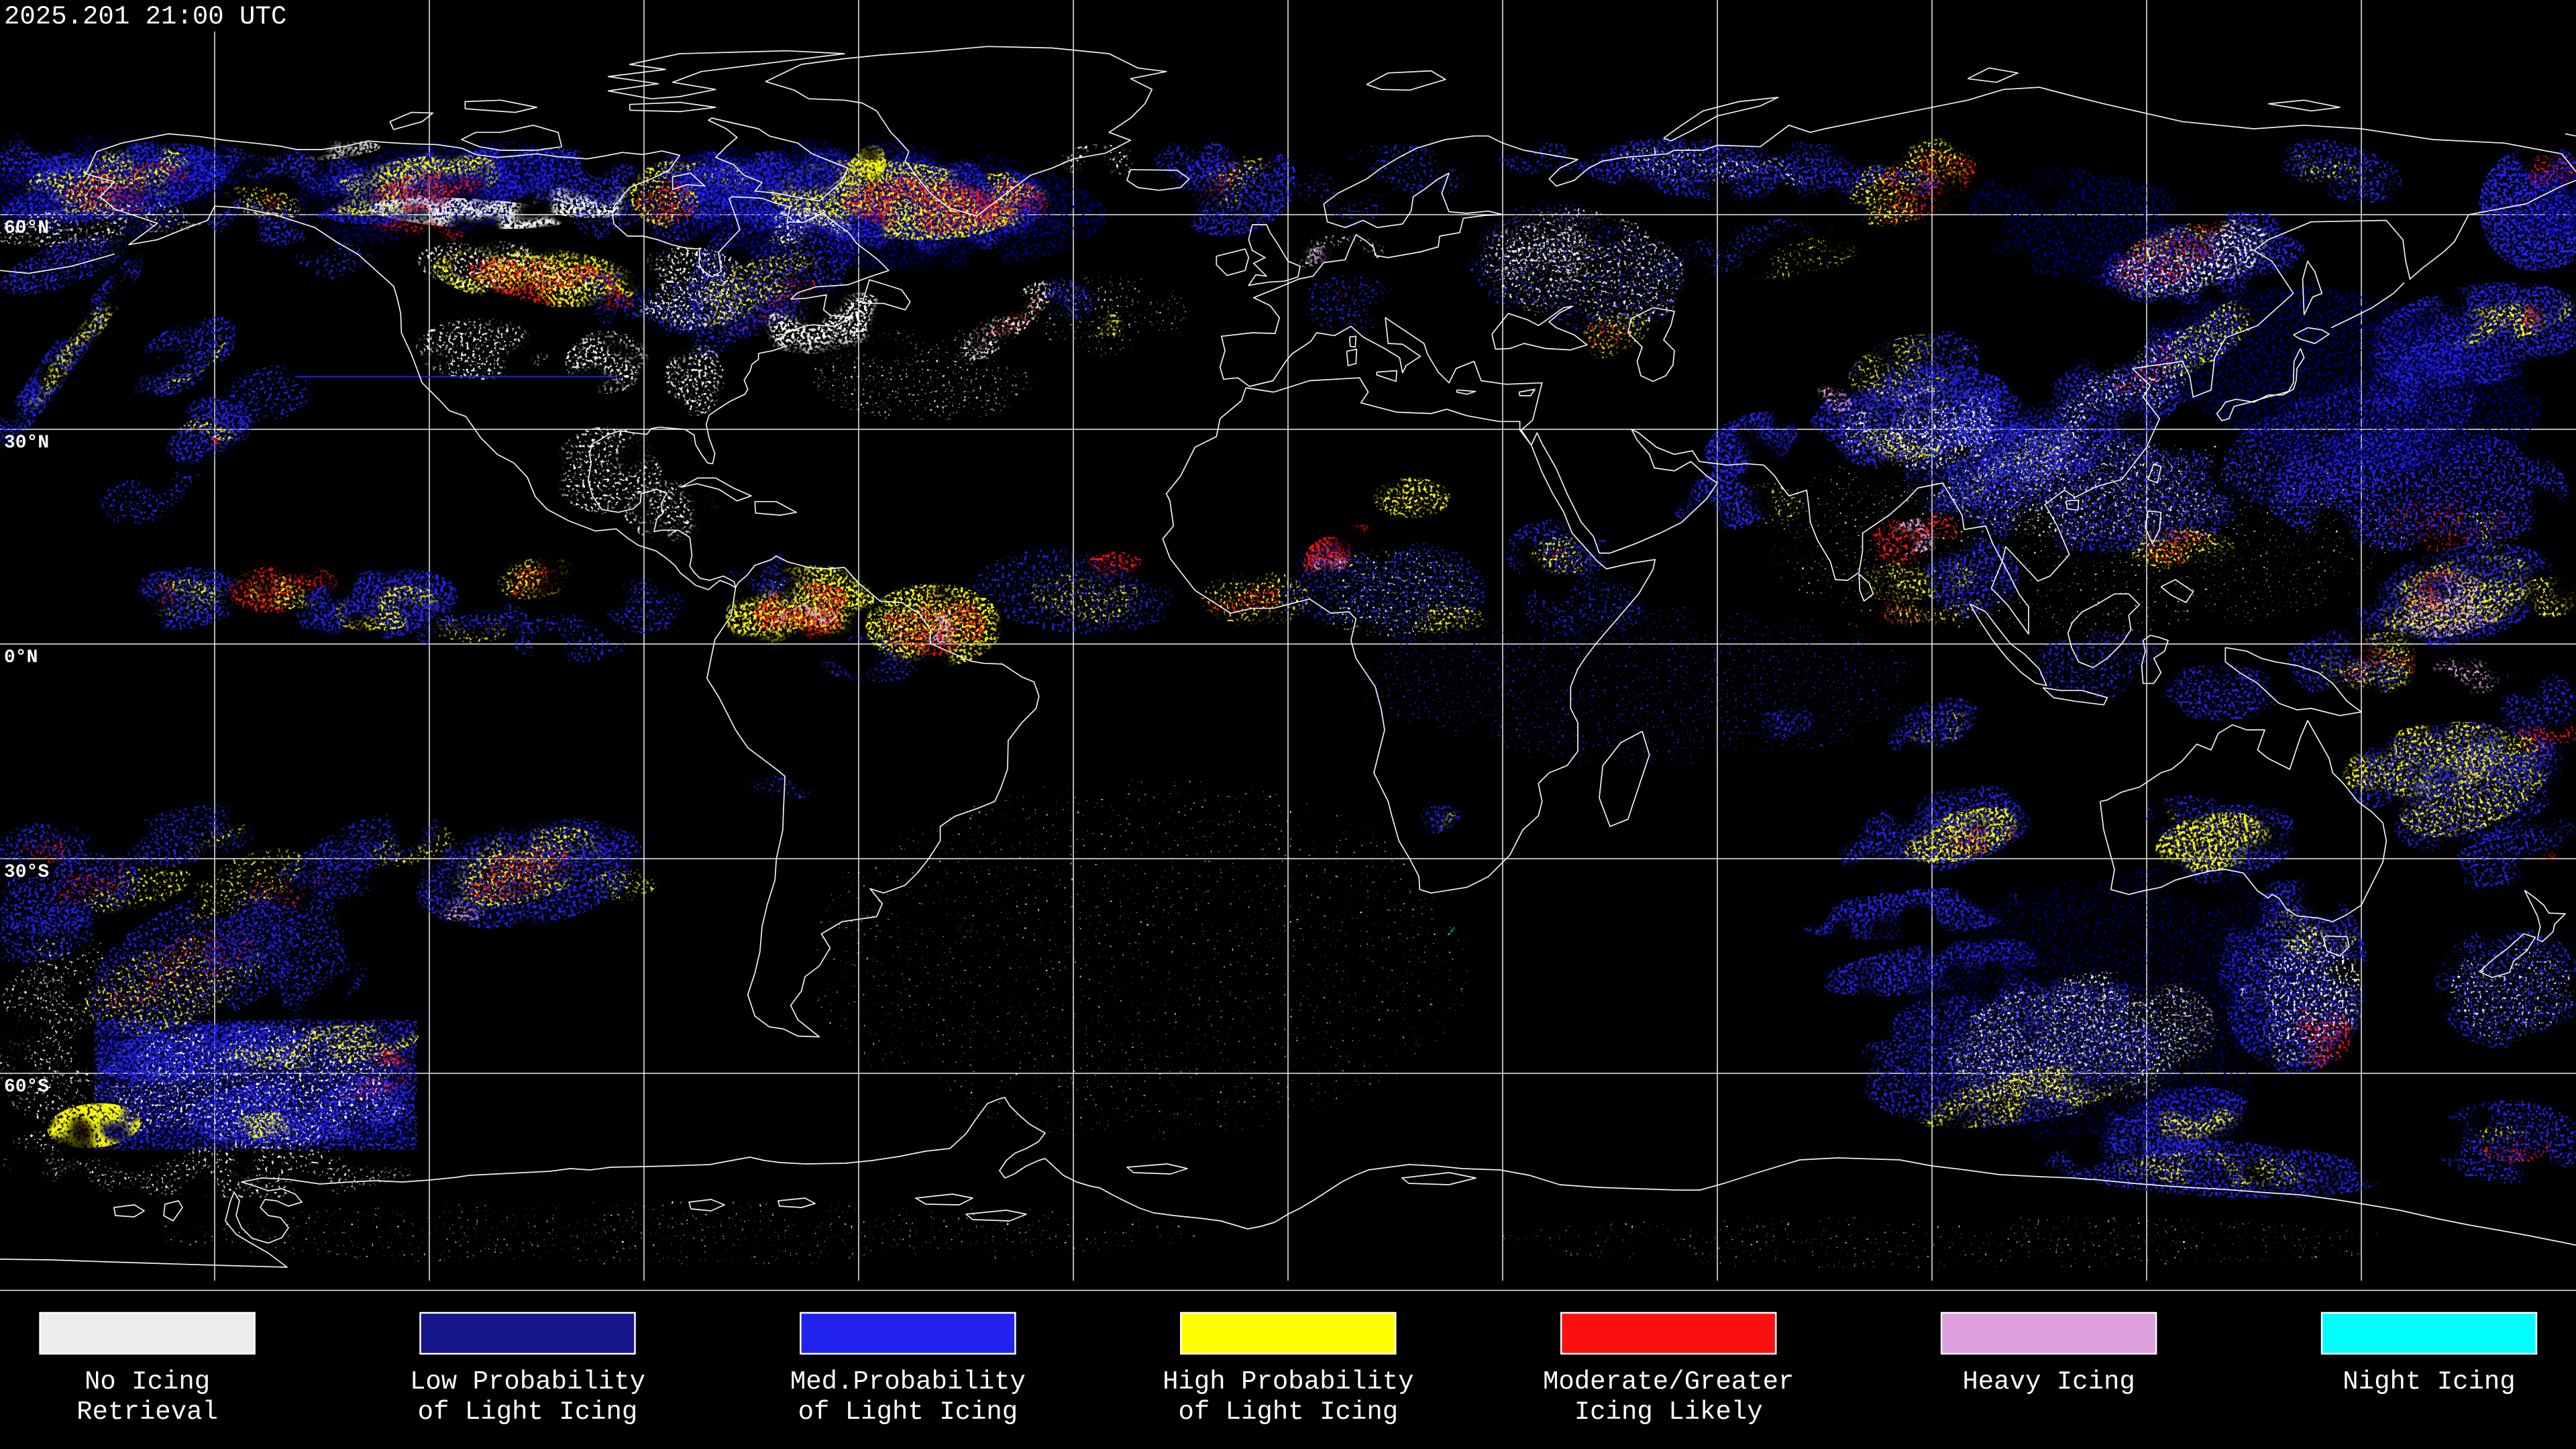  Describe the element at coordinates (26, 1087) in the screenshot. I see `svg-text: 60°S` at that location.